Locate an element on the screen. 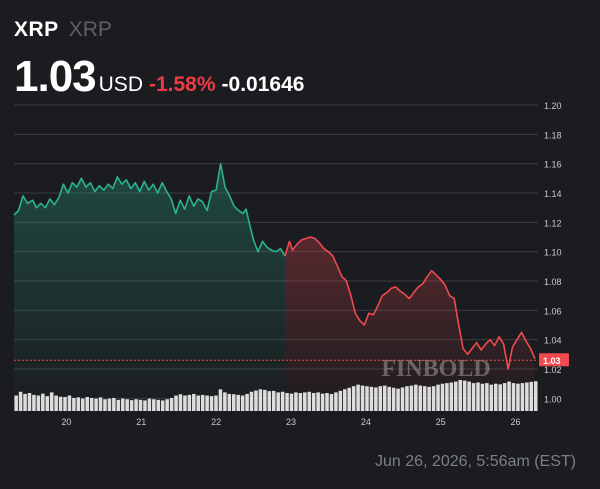 This screenshot has height=489, width=600. change-absolute: -0.01646 is located at coordinates (263, 84).